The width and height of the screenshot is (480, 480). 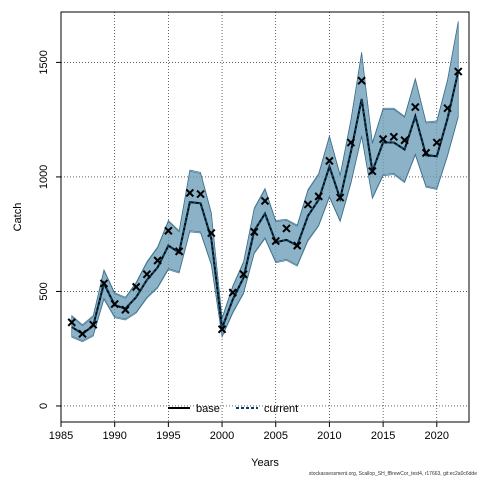 What do you see at coordinates (222, 436) in the screenshot?
I see `x-tick-label: 2000` at bounding box center [222, 436].